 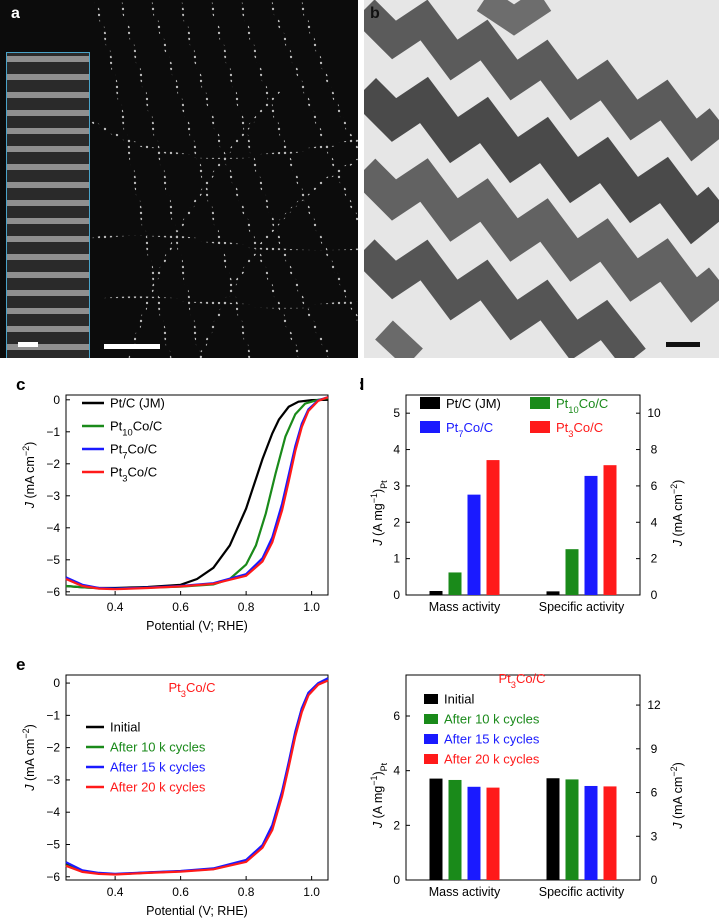 What do you see at coordinates (469, 429) in the screenshot?
I see `legend-label: Pt7Co/C` at bounding box center [469, 429].